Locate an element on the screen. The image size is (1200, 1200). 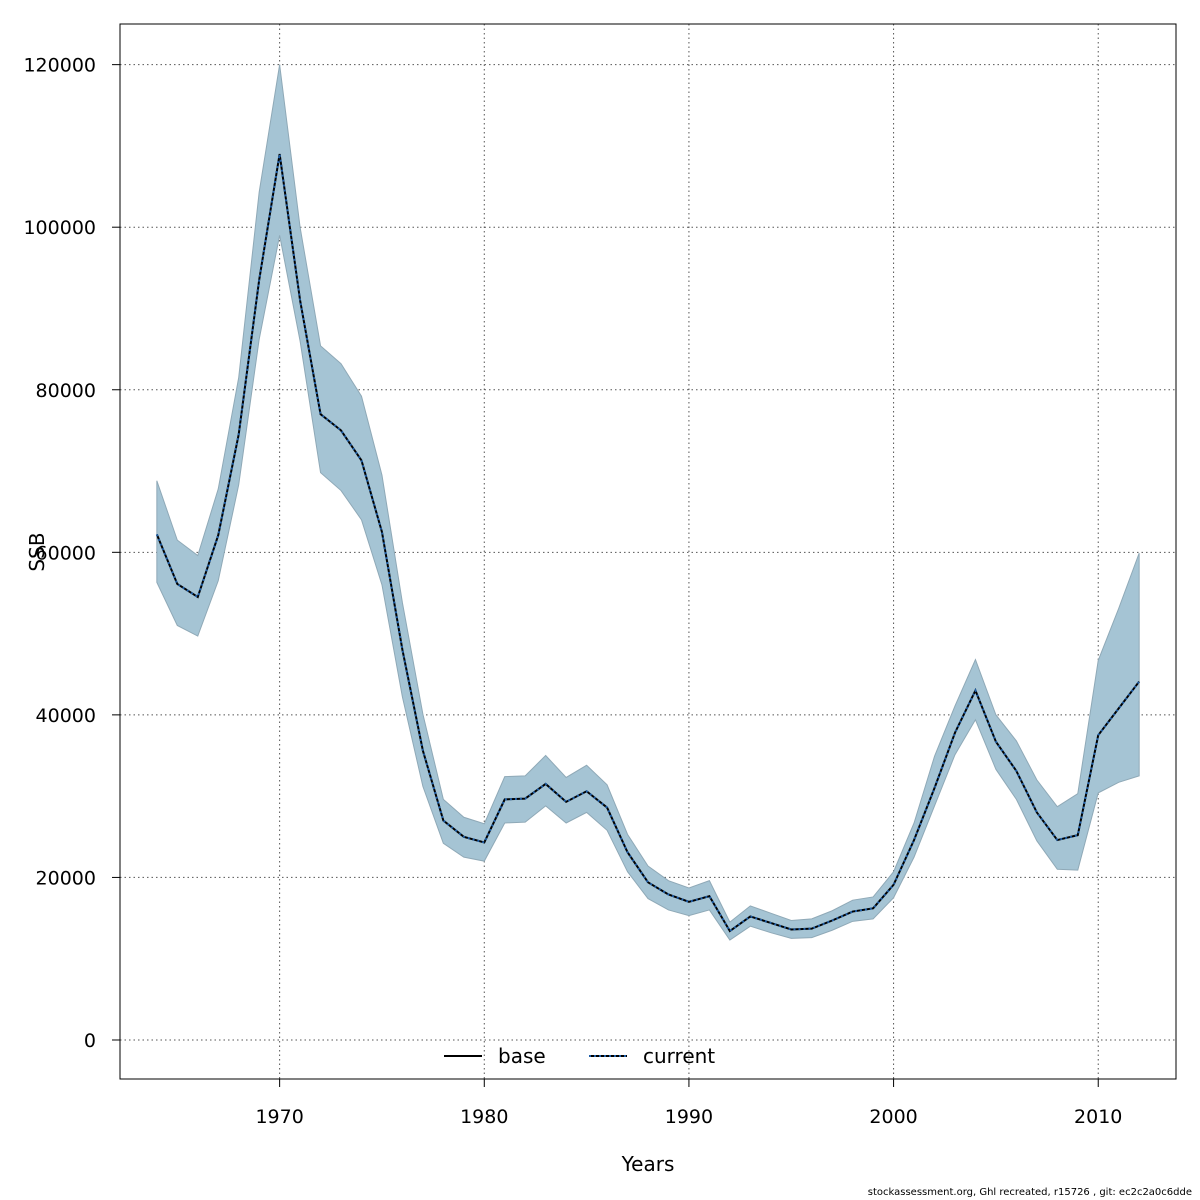
legend: base current is located at coordinates (579, 1056).